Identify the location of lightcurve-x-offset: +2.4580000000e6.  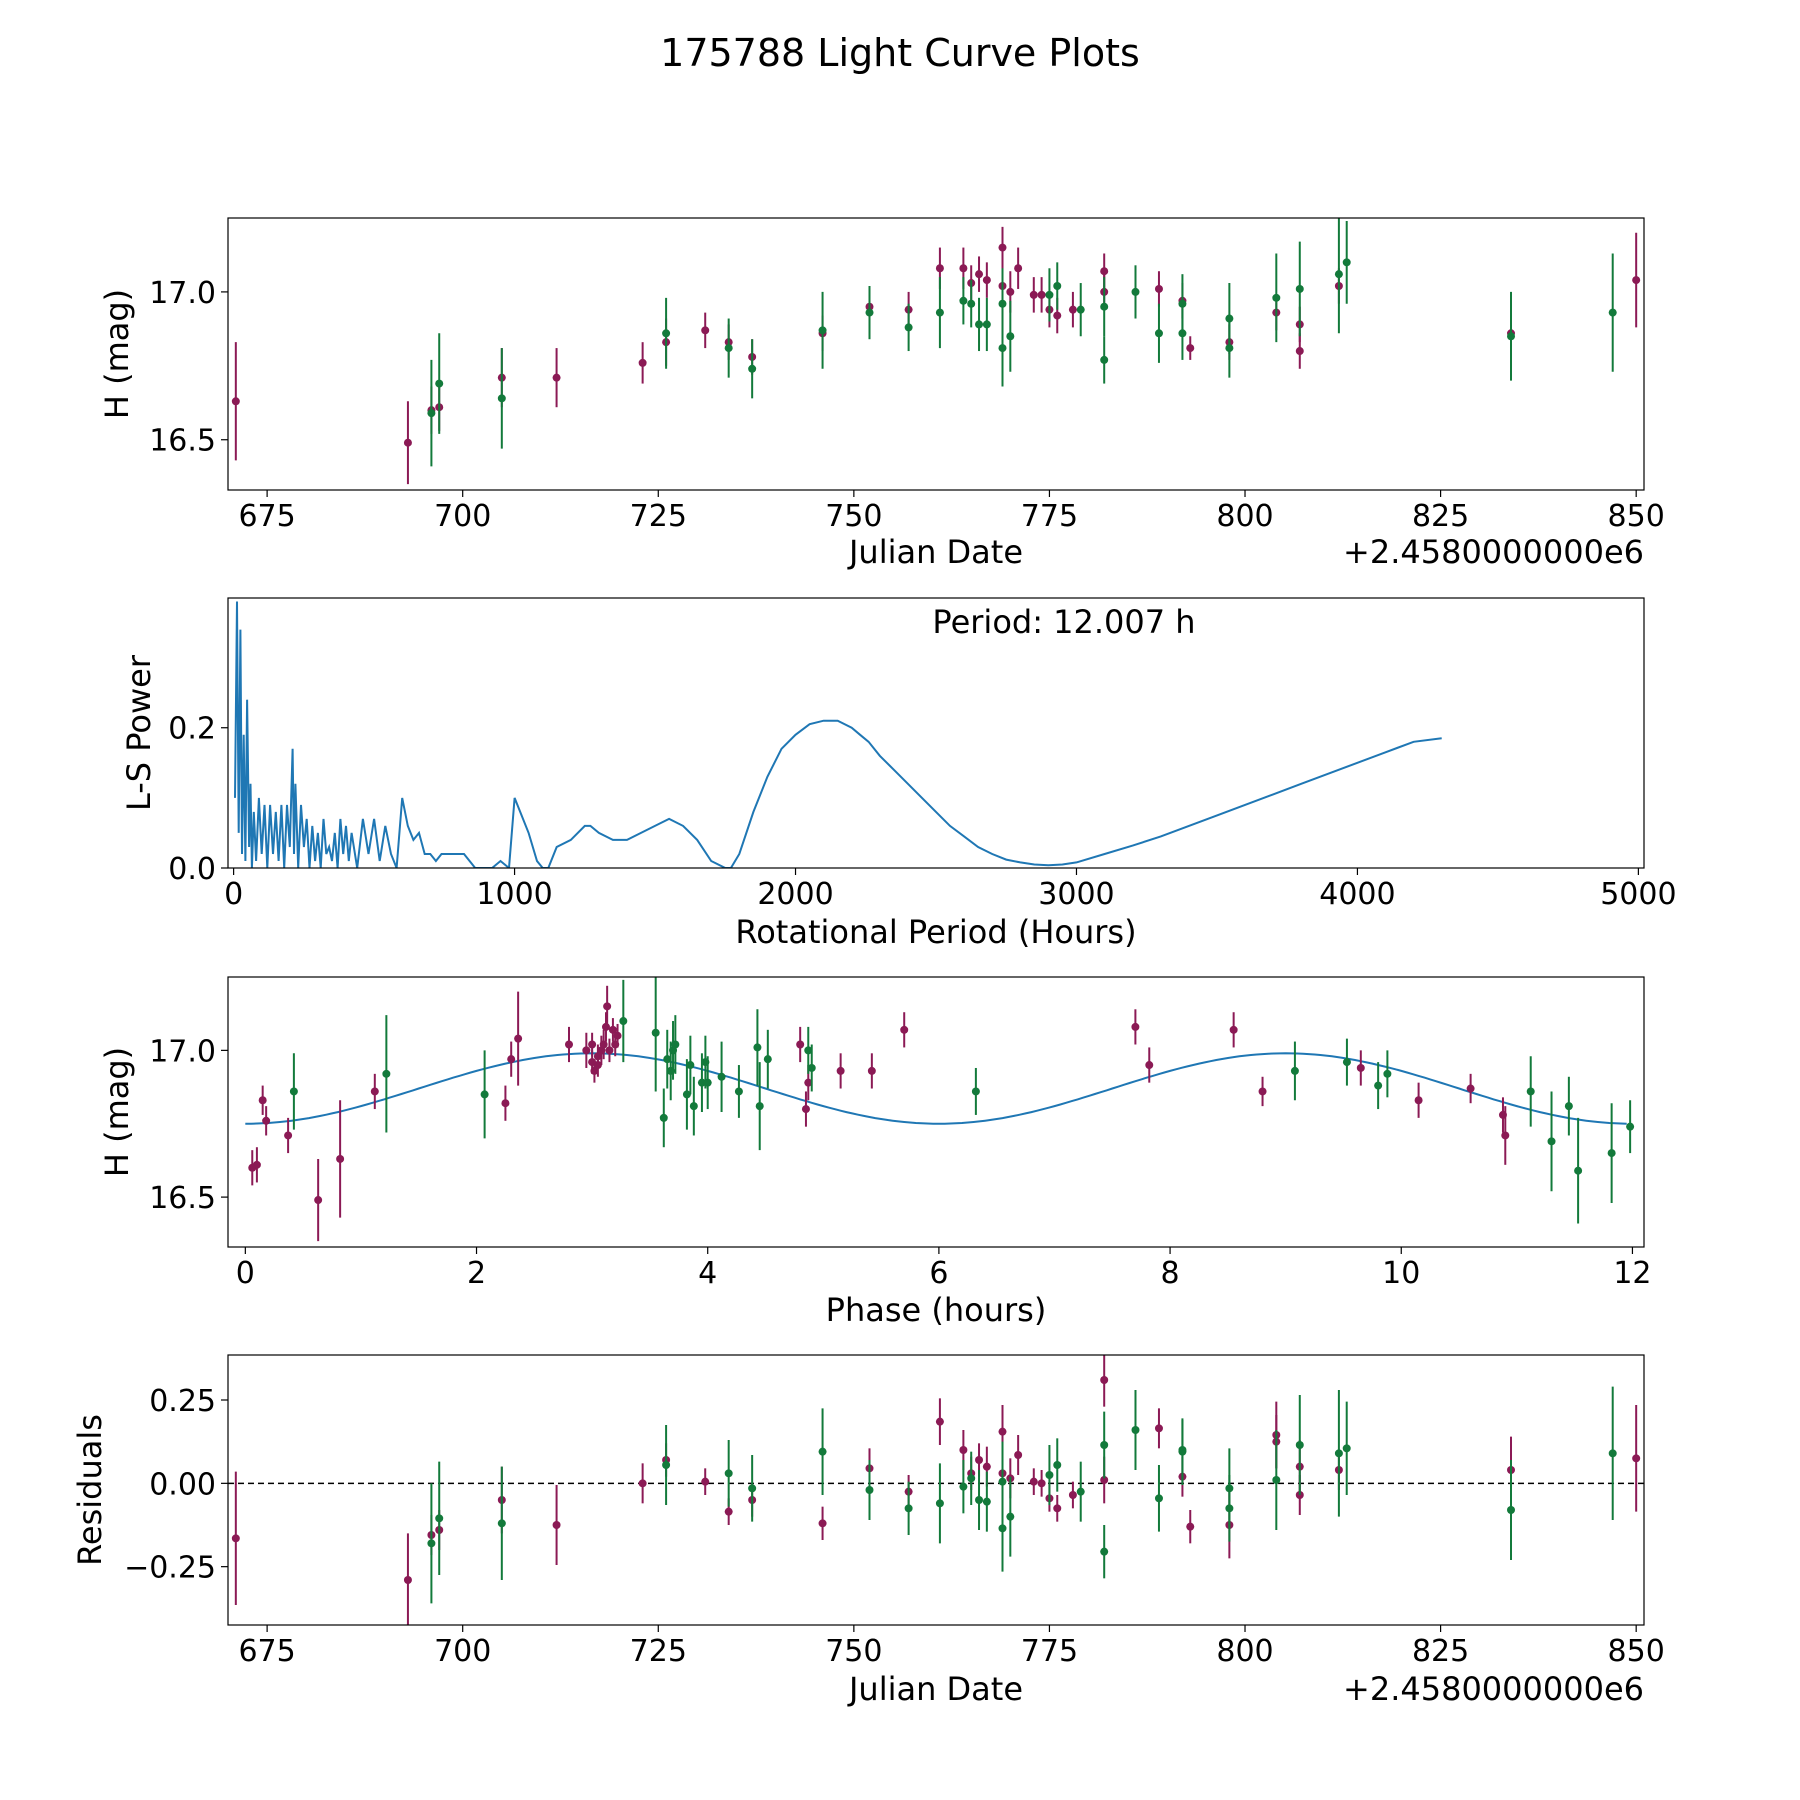
(1493, 552).